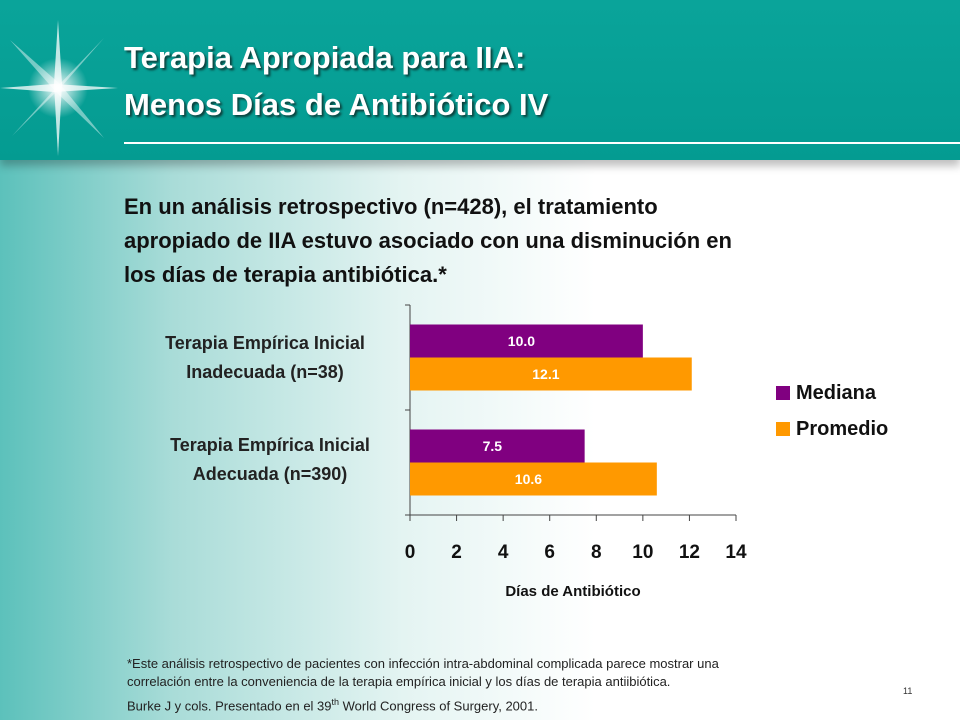  Describe the element at coordinates (336, 104) in the screenshot. I see `slide-title-line-2: Menos Días de Antibiótico IV` at that location.